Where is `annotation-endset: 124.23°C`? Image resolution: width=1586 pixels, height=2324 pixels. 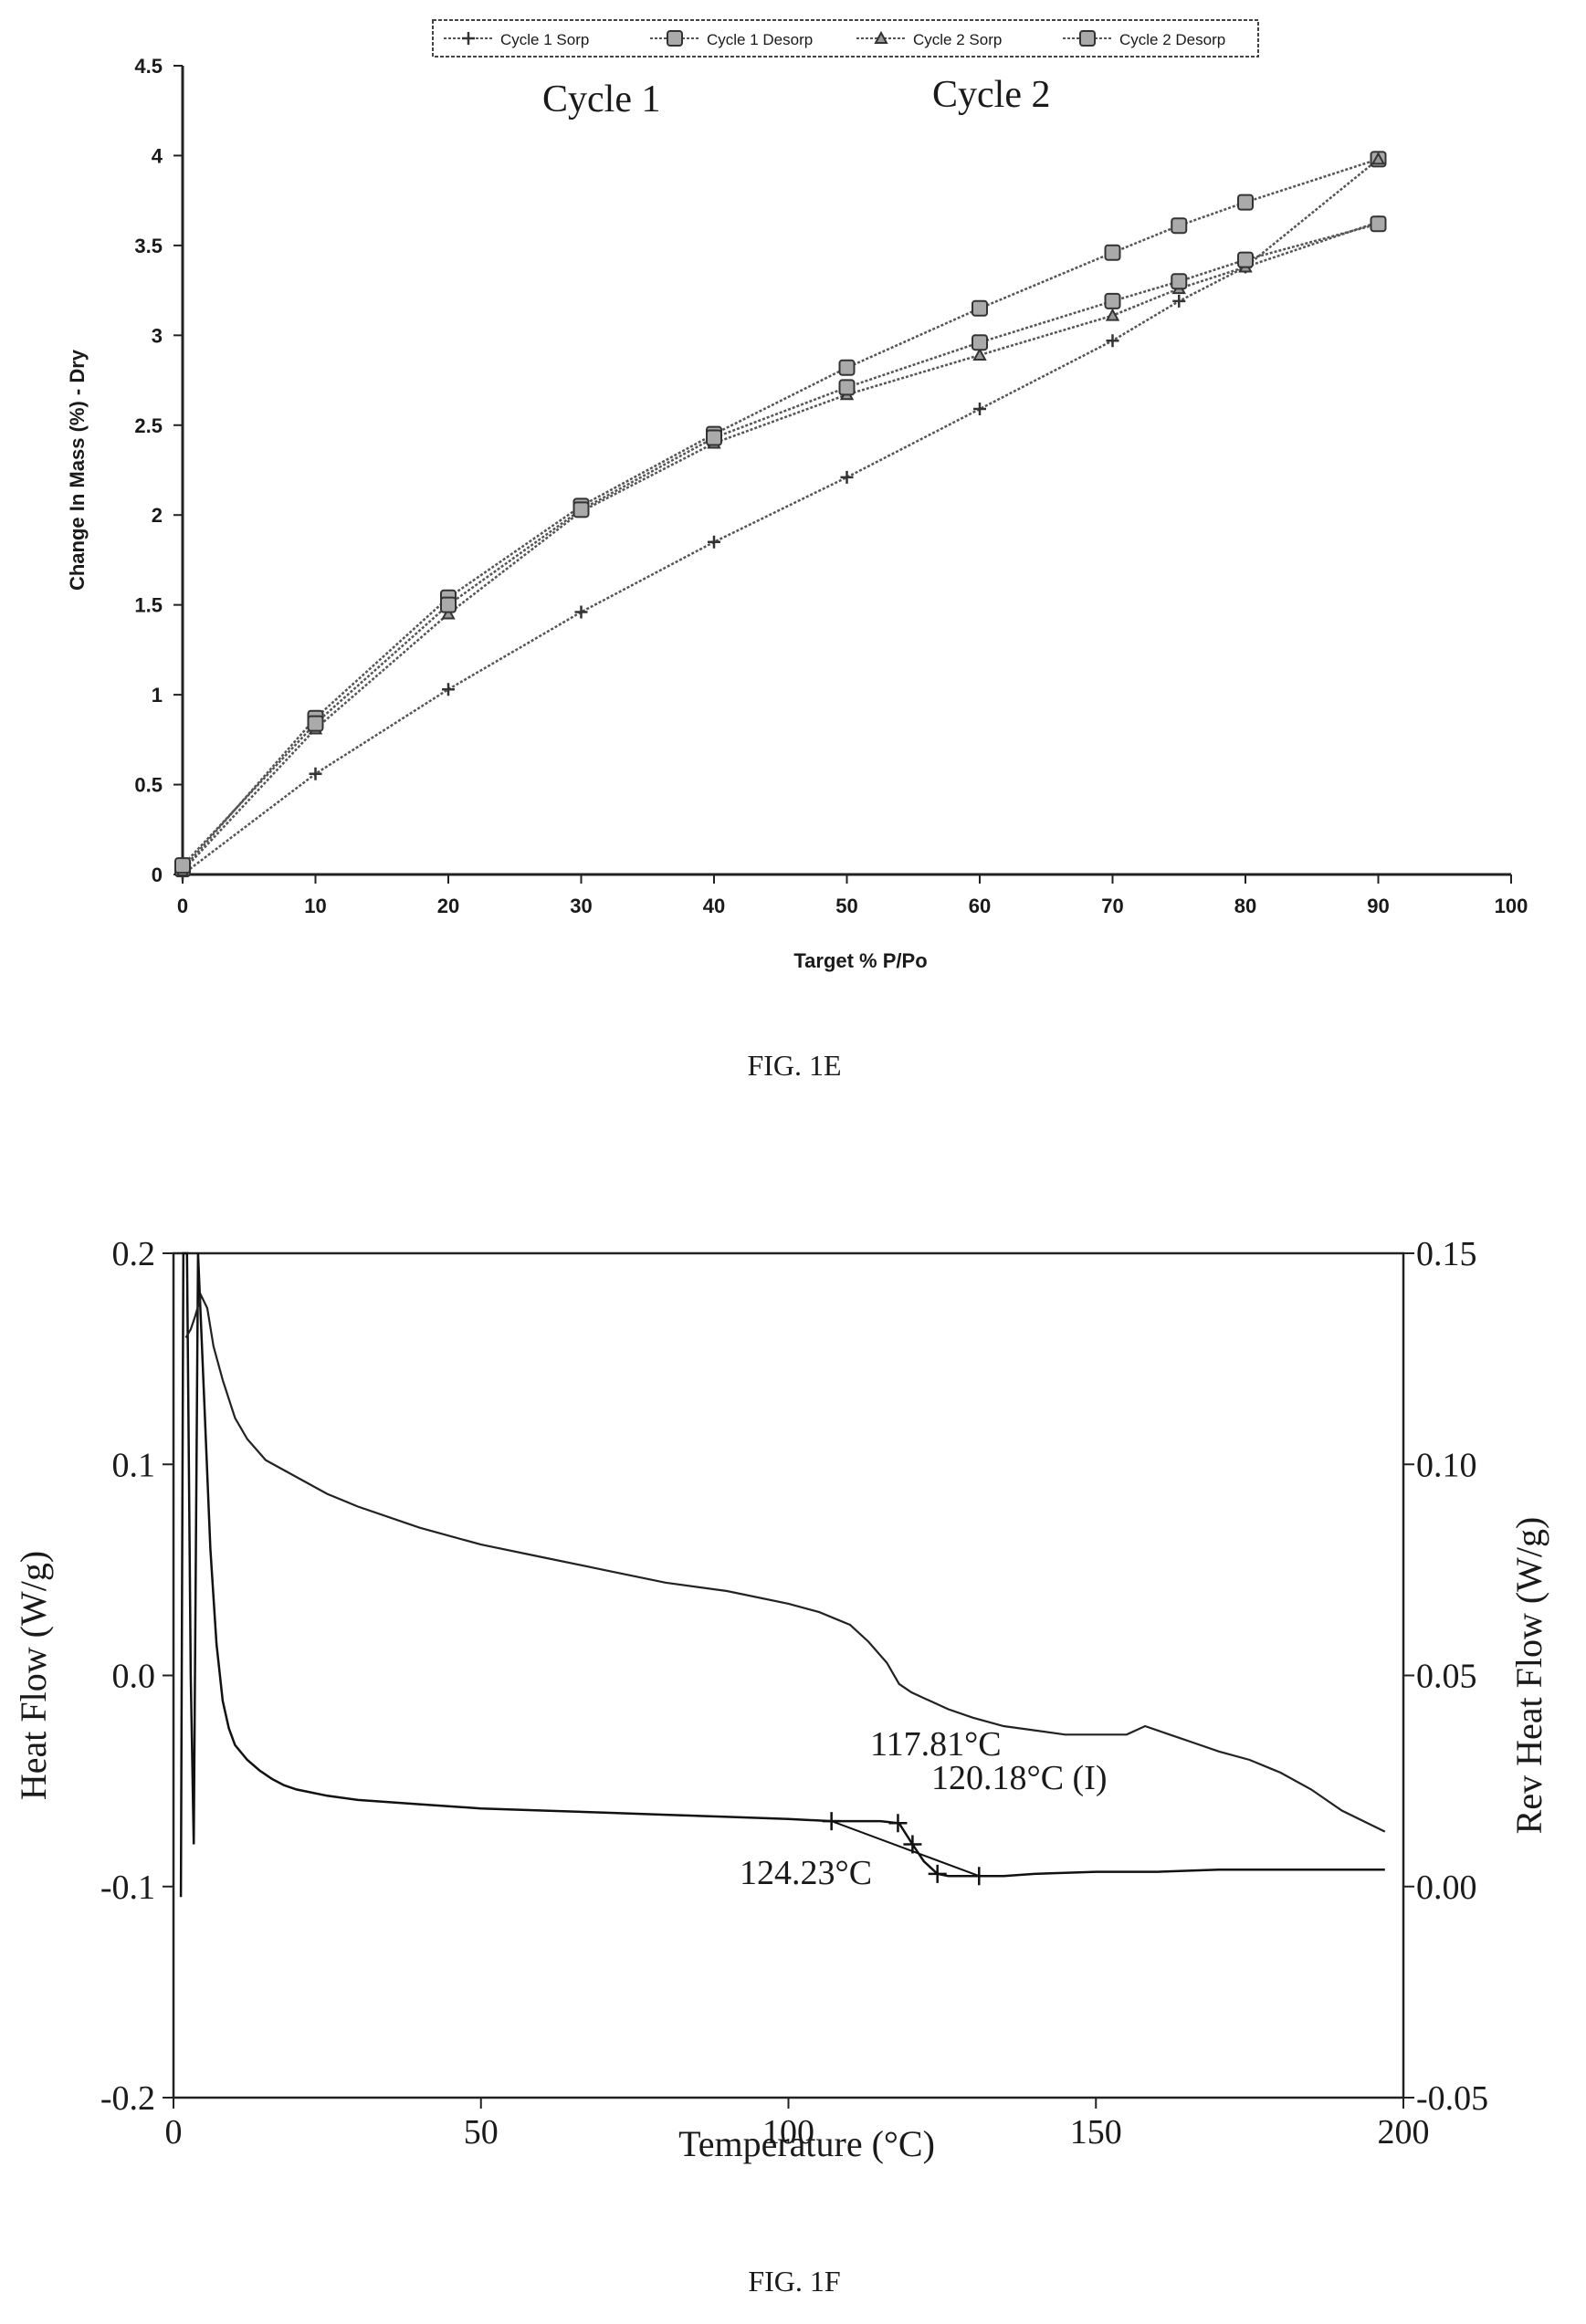 annotation-endset: 124.23°C is located at coordinates (806, 1873).